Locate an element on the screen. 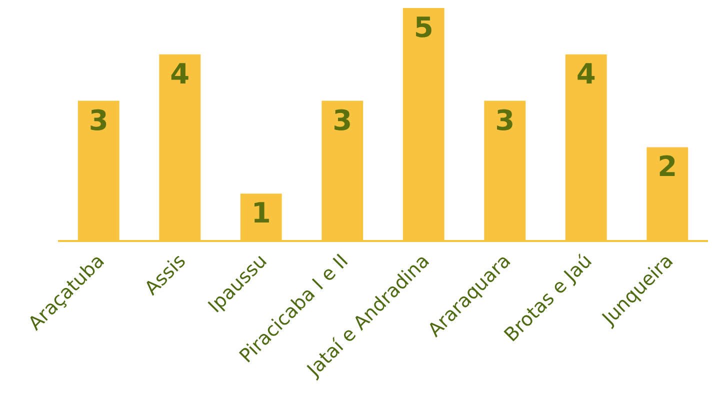  data-label: 5 is located at coordinates (424, 27).